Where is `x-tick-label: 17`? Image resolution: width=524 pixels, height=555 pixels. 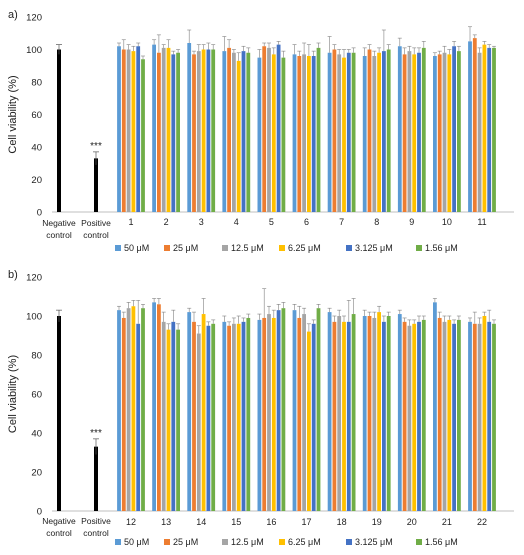 x-tick-label: 17 is located at coordinates (306, 522).